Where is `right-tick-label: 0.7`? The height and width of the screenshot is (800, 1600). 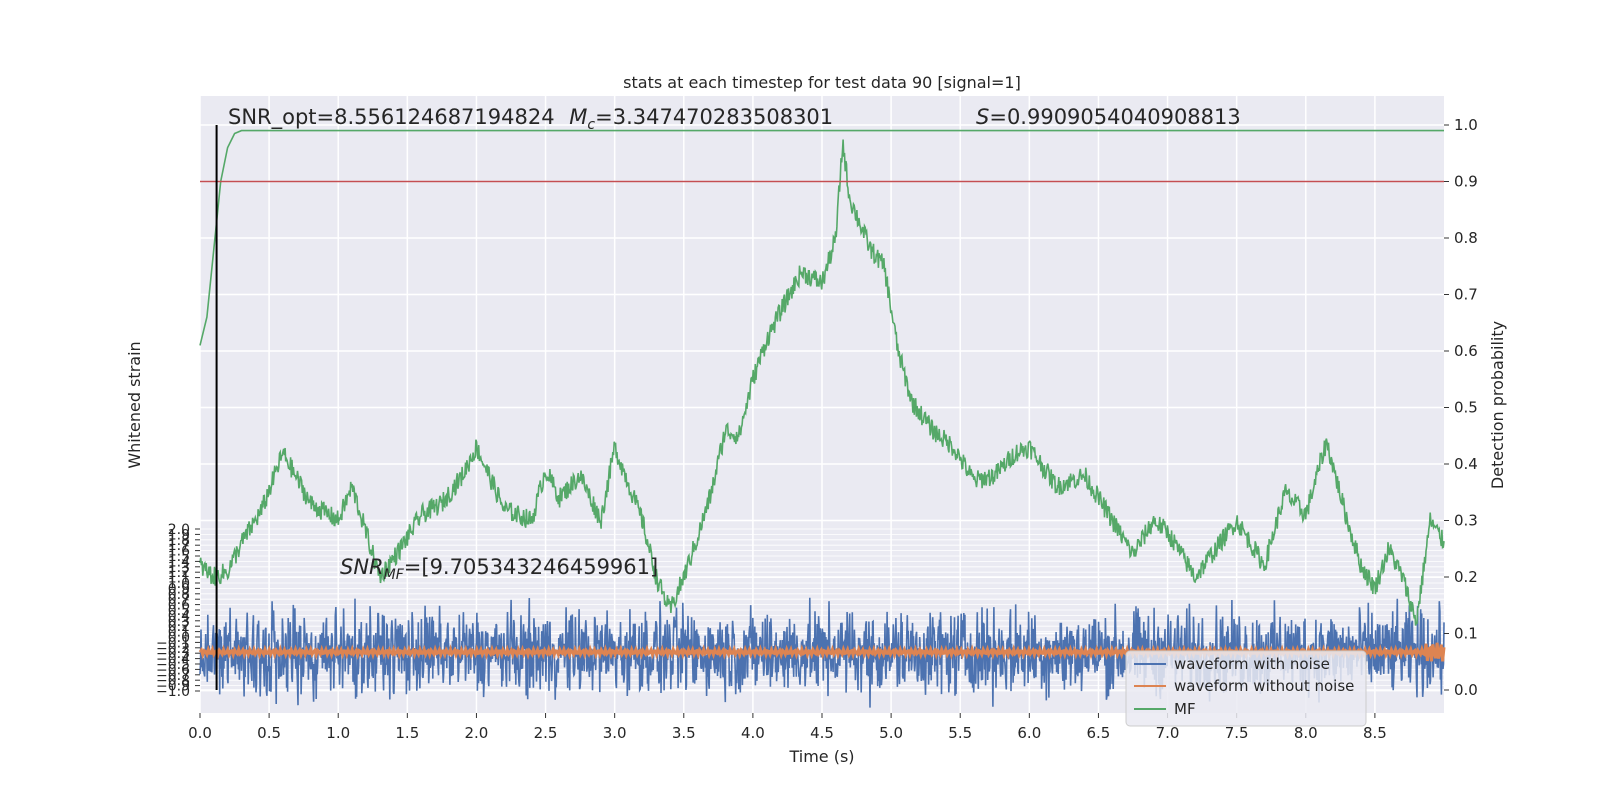
right-tick-label: 0.7 is located at coordinates (1466, 295).